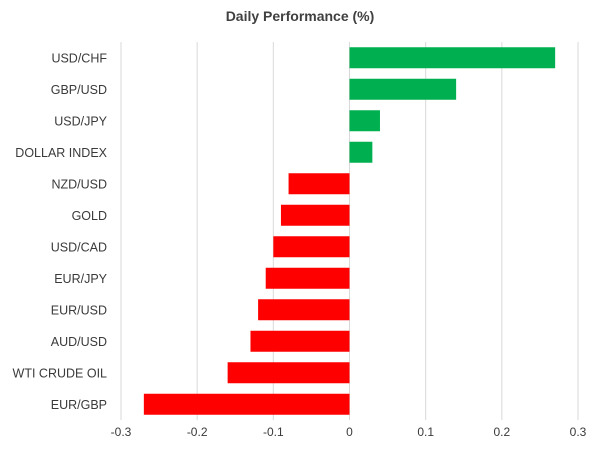 This screenshot has width=600, height=453. I want to click on category-label: USD/JPY, so click(80, 121).